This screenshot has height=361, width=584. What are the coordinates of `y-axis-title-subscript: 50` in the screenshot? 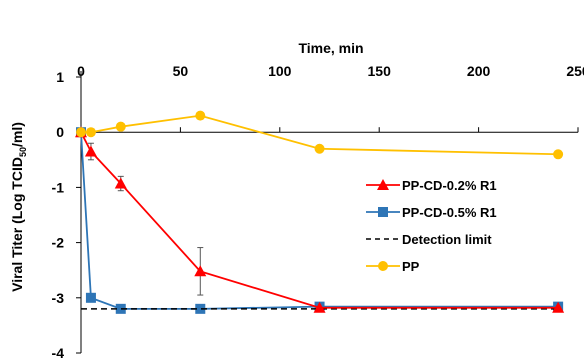 It's located at (23, 152).